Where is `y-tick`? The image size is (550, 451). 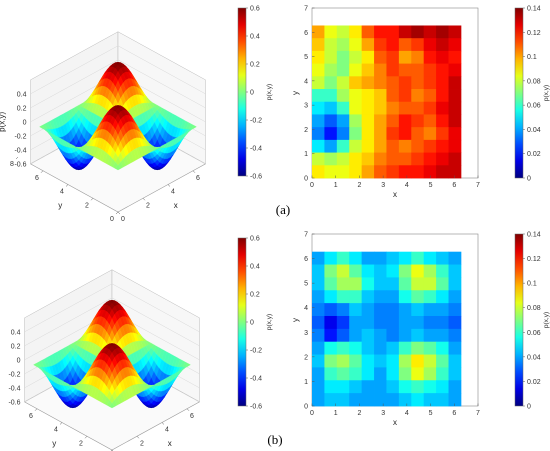
y-tick is located at coordinates (92, 199).